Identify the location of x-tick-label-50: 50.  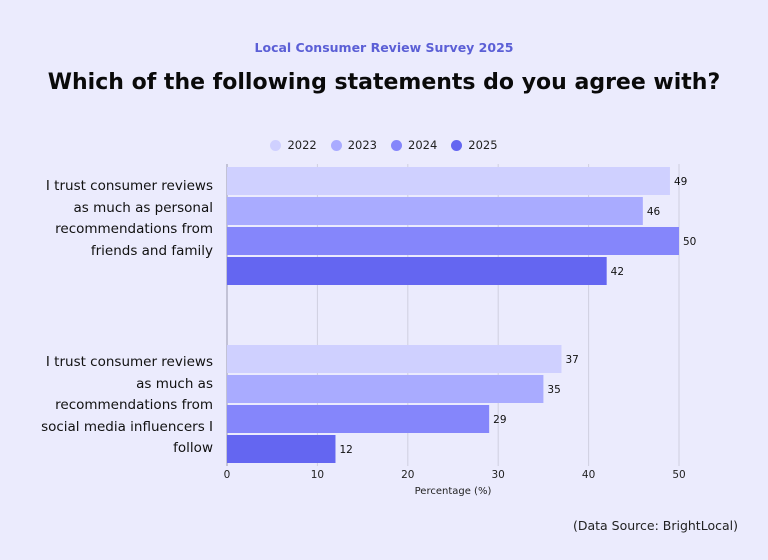
(678, 475).